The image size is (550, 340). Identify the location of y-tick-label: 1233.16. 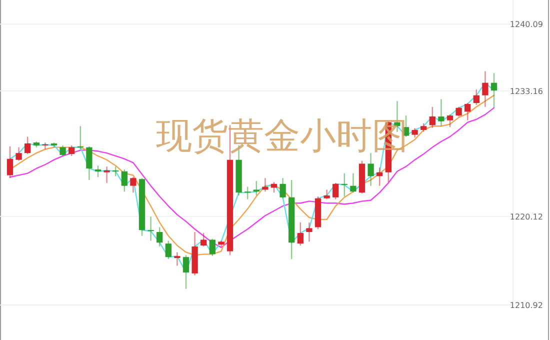
(526, 91).